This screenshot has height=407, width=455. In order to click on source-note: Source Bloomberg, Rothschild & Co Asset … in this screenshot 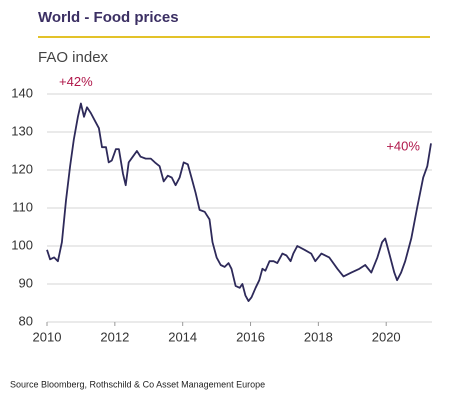, I will do `click(137, 384)`.